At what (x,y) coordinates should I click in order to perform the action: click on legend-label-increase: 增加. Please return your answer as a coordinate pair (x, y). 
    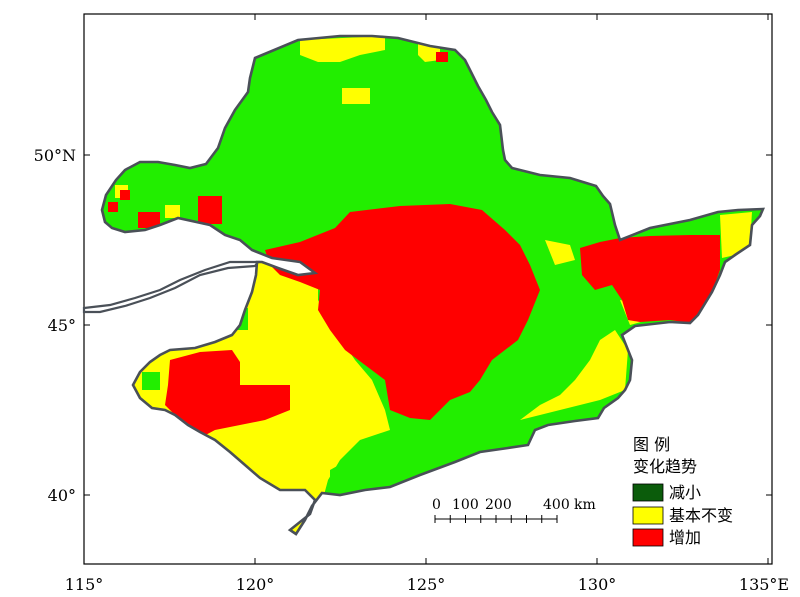
    Looking at the image, I should click on (685, 537).